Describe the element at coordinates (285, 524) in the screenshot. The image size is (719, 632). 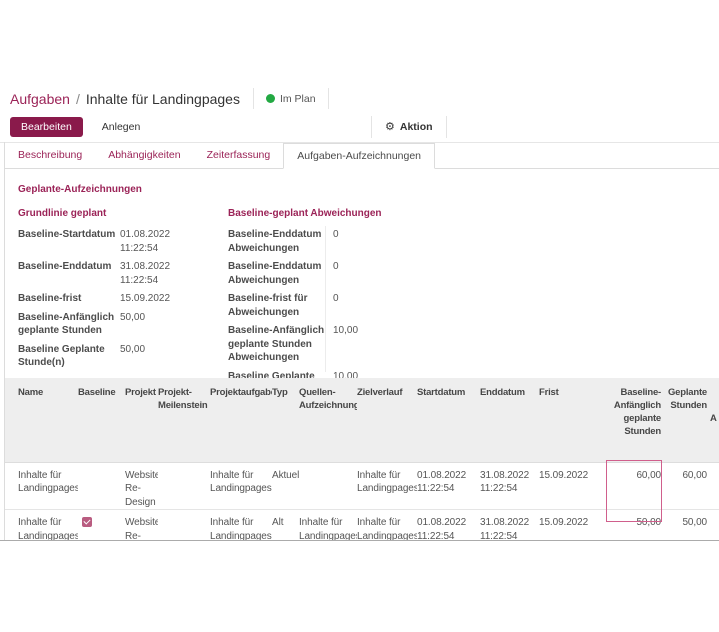
I see `cell-typ: Alt` at that location.